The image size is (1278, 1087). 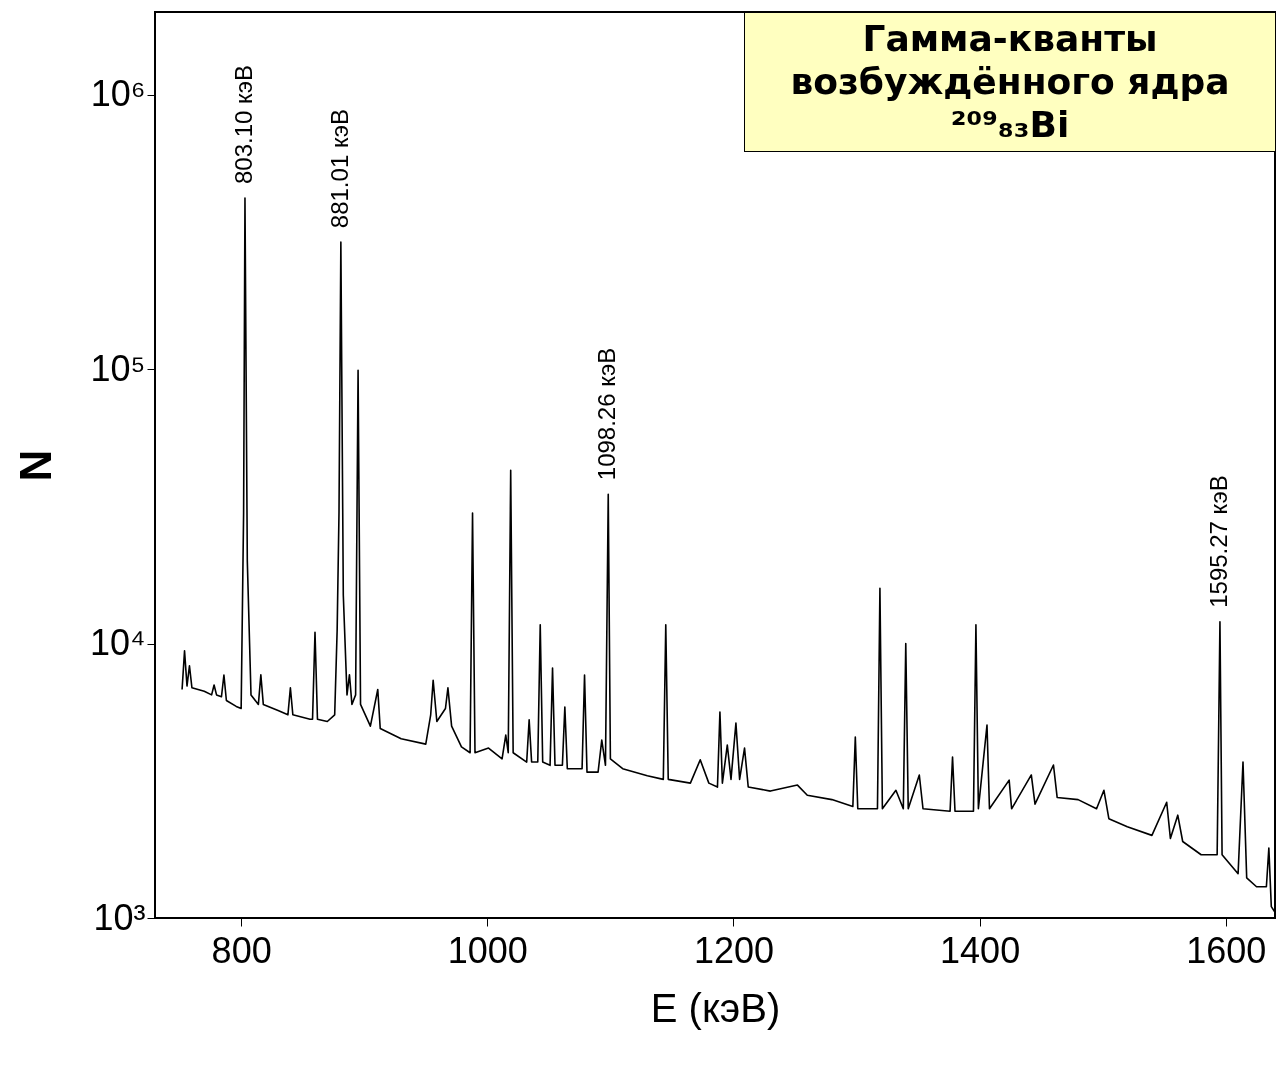 I want to click on x-axis-title: E (кэВ), so click(x=715, y=1007).